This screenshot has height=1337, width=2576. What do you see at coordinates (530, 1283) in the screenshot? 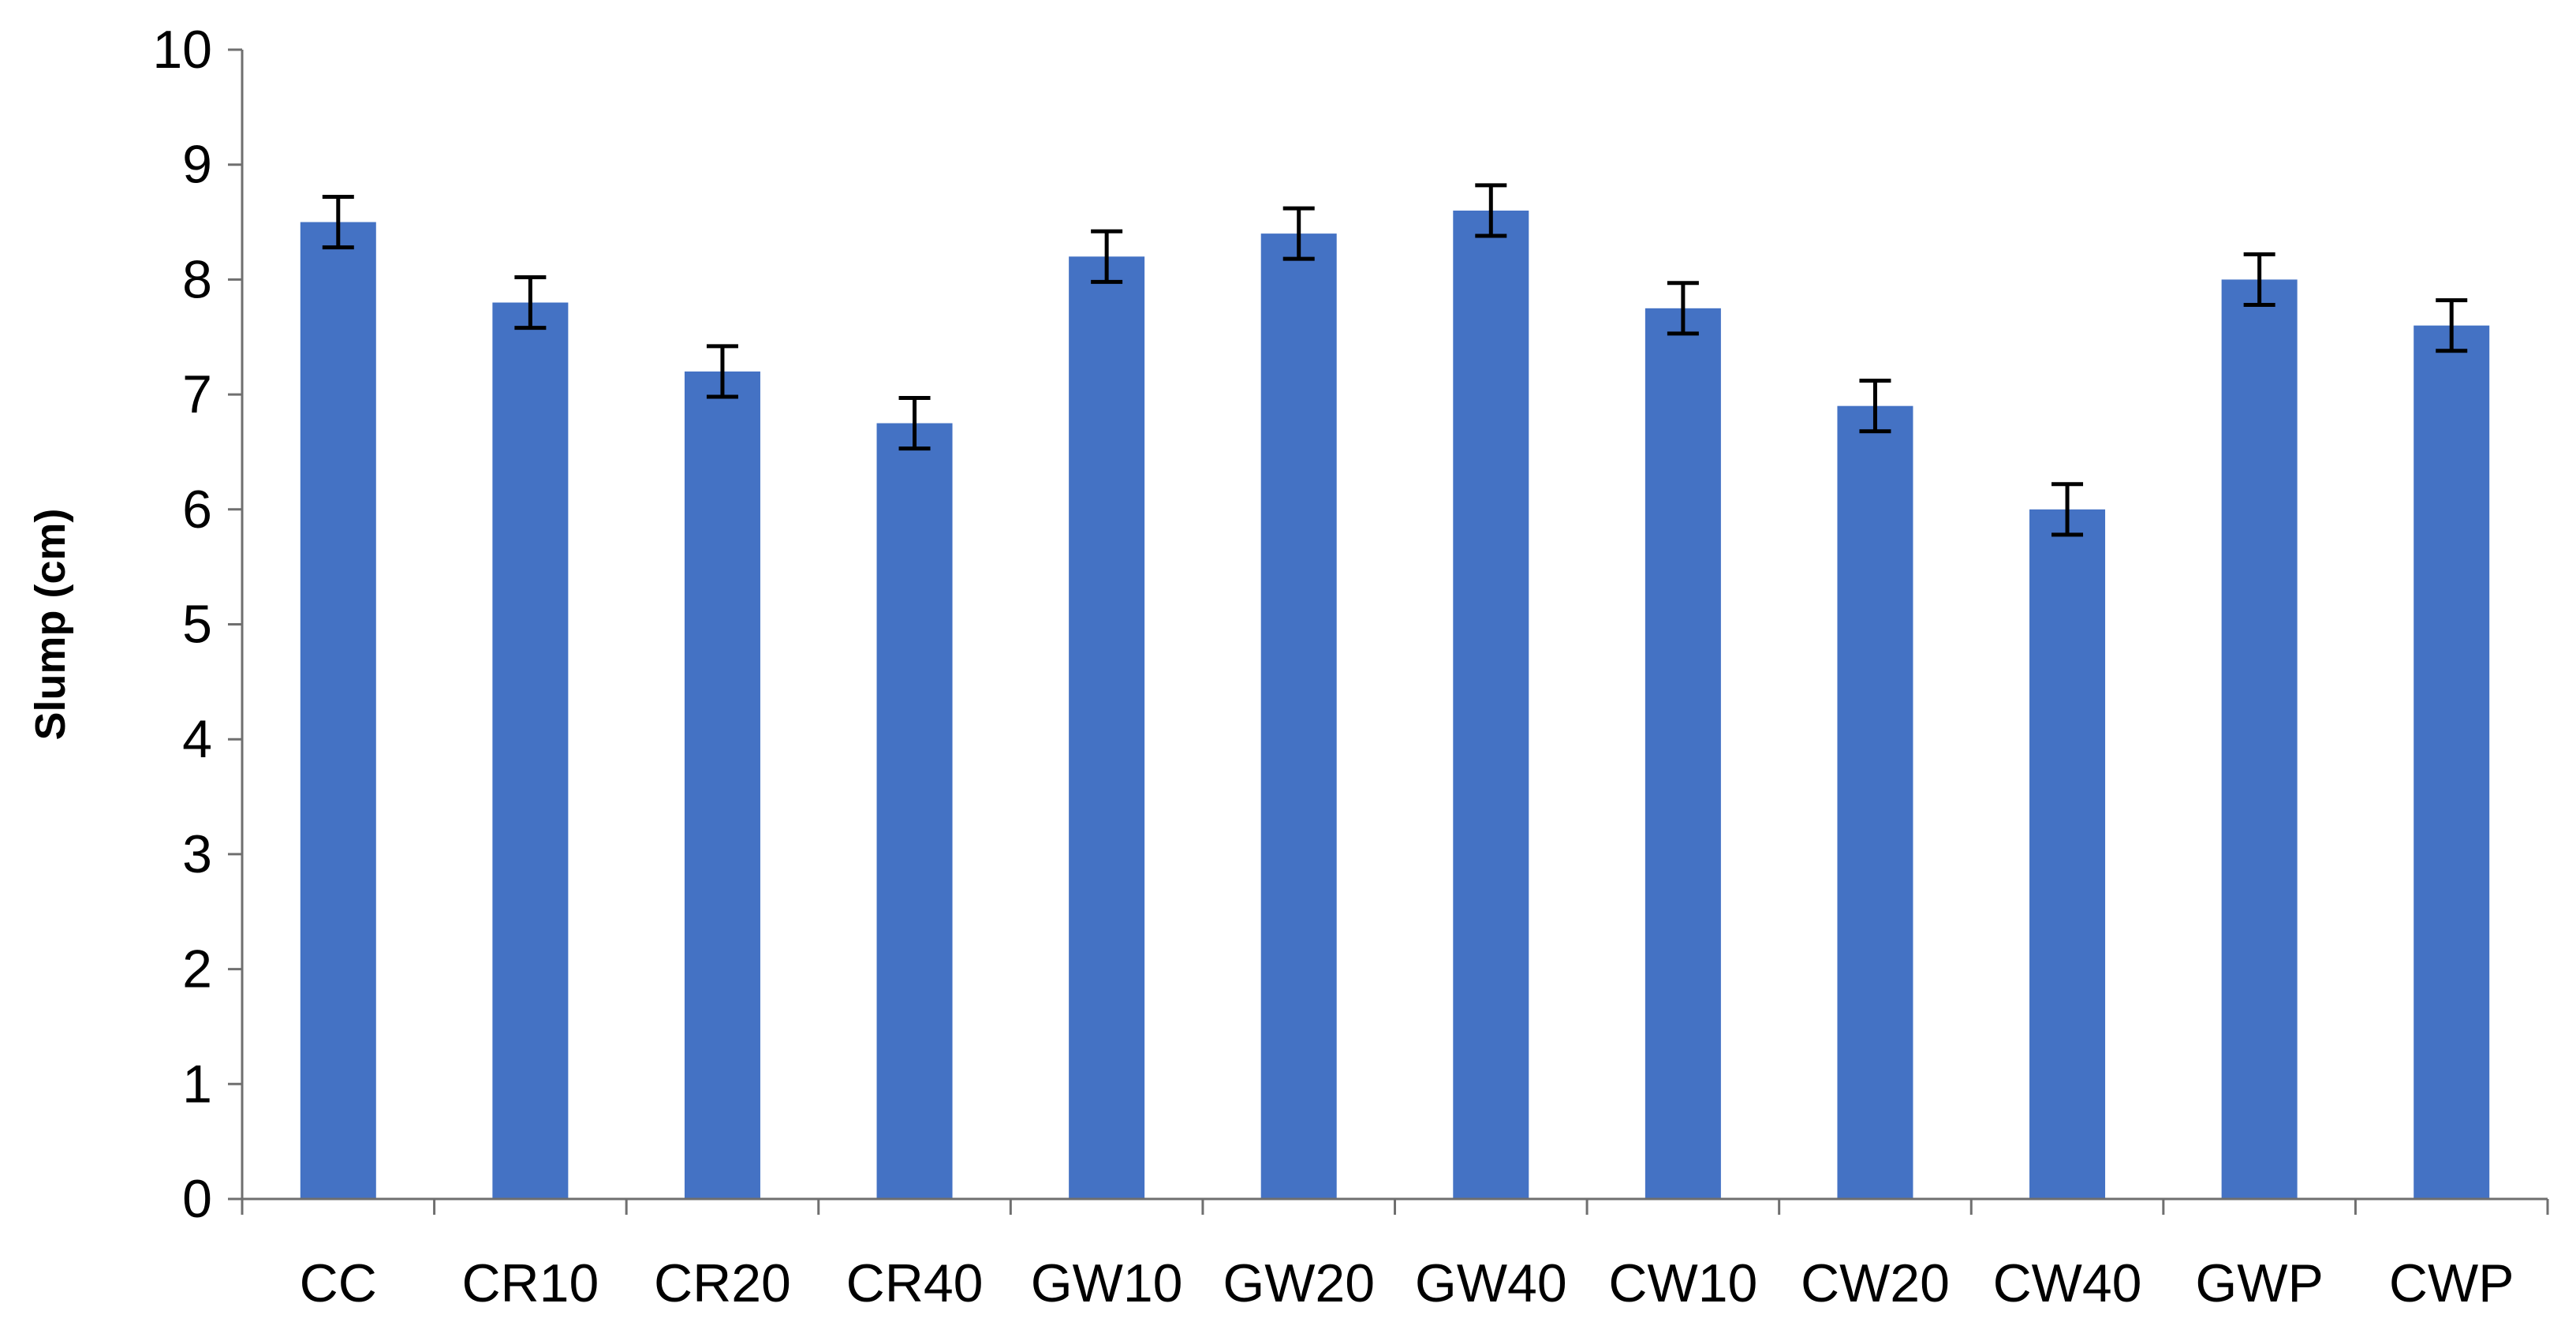
I see `x-tick-label-cr10: CR10` at bounding box center [530, 1283].